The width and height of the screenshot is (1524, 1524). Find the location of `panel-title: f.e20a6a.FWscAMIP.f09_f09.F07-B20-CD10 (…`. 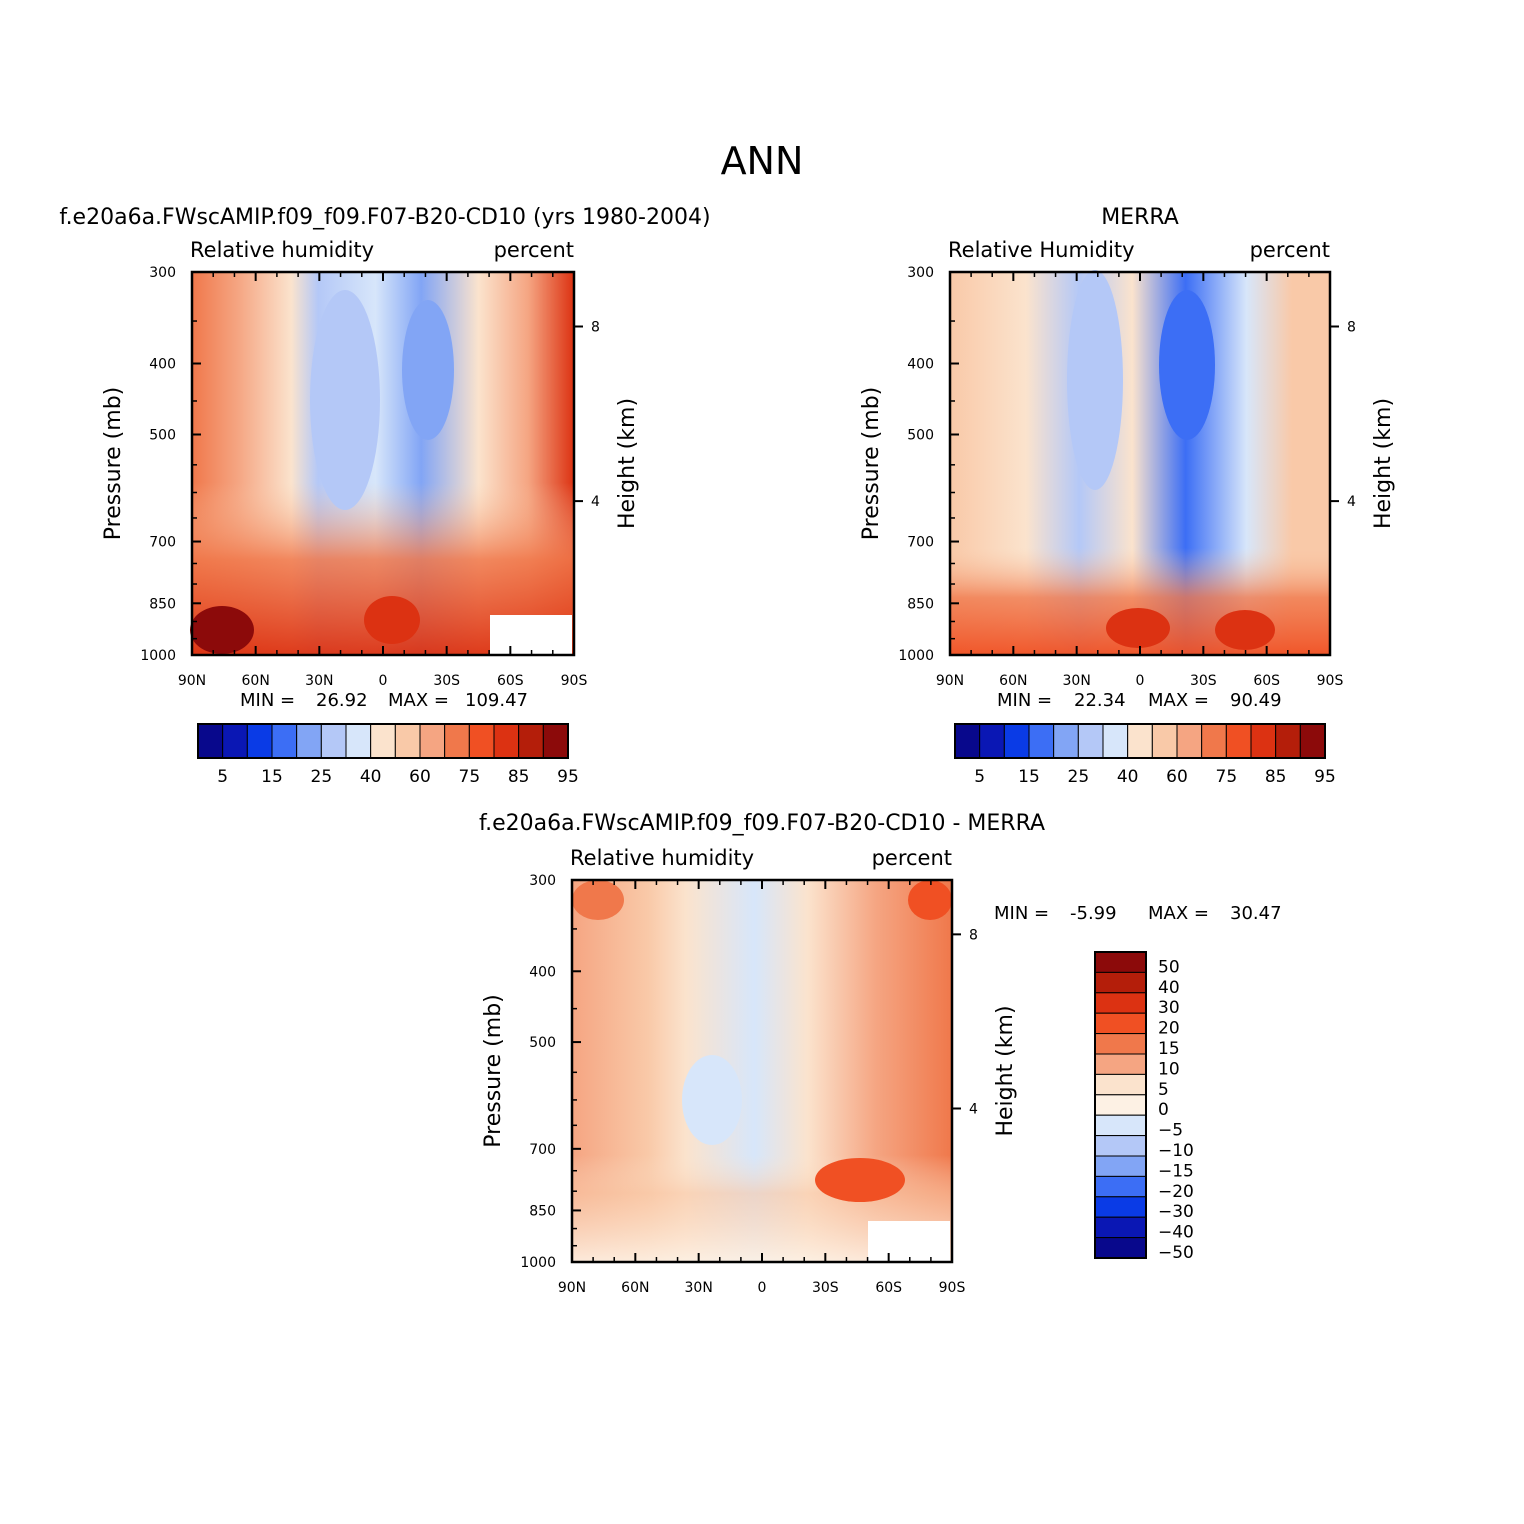

panel-title: f.e20a6a.FWscAMIP.f09_f09.F07-B20-CD10 (… is located at coordinates (384, 217).